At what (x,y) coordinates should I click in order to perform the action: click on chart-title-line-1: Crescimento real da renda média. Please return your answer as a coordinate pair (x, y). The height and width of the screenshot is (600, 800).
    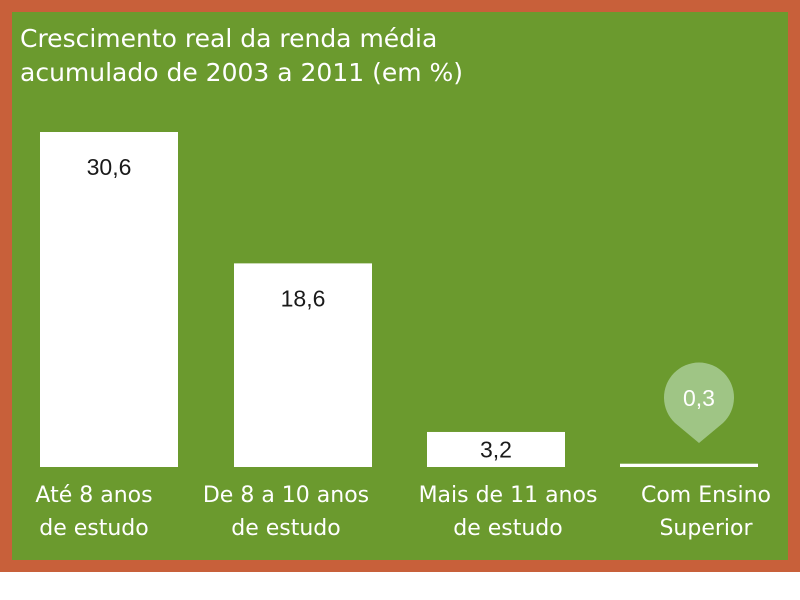
    Looking at the image, I should click on (229, 38).